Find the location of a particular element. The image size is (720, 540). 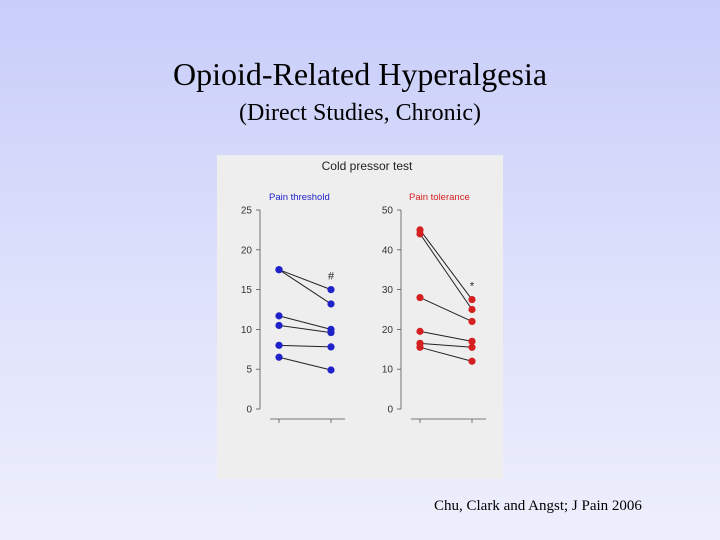

pain-threshold-y-tick-label: 25 is located at coordinates (247, 211).